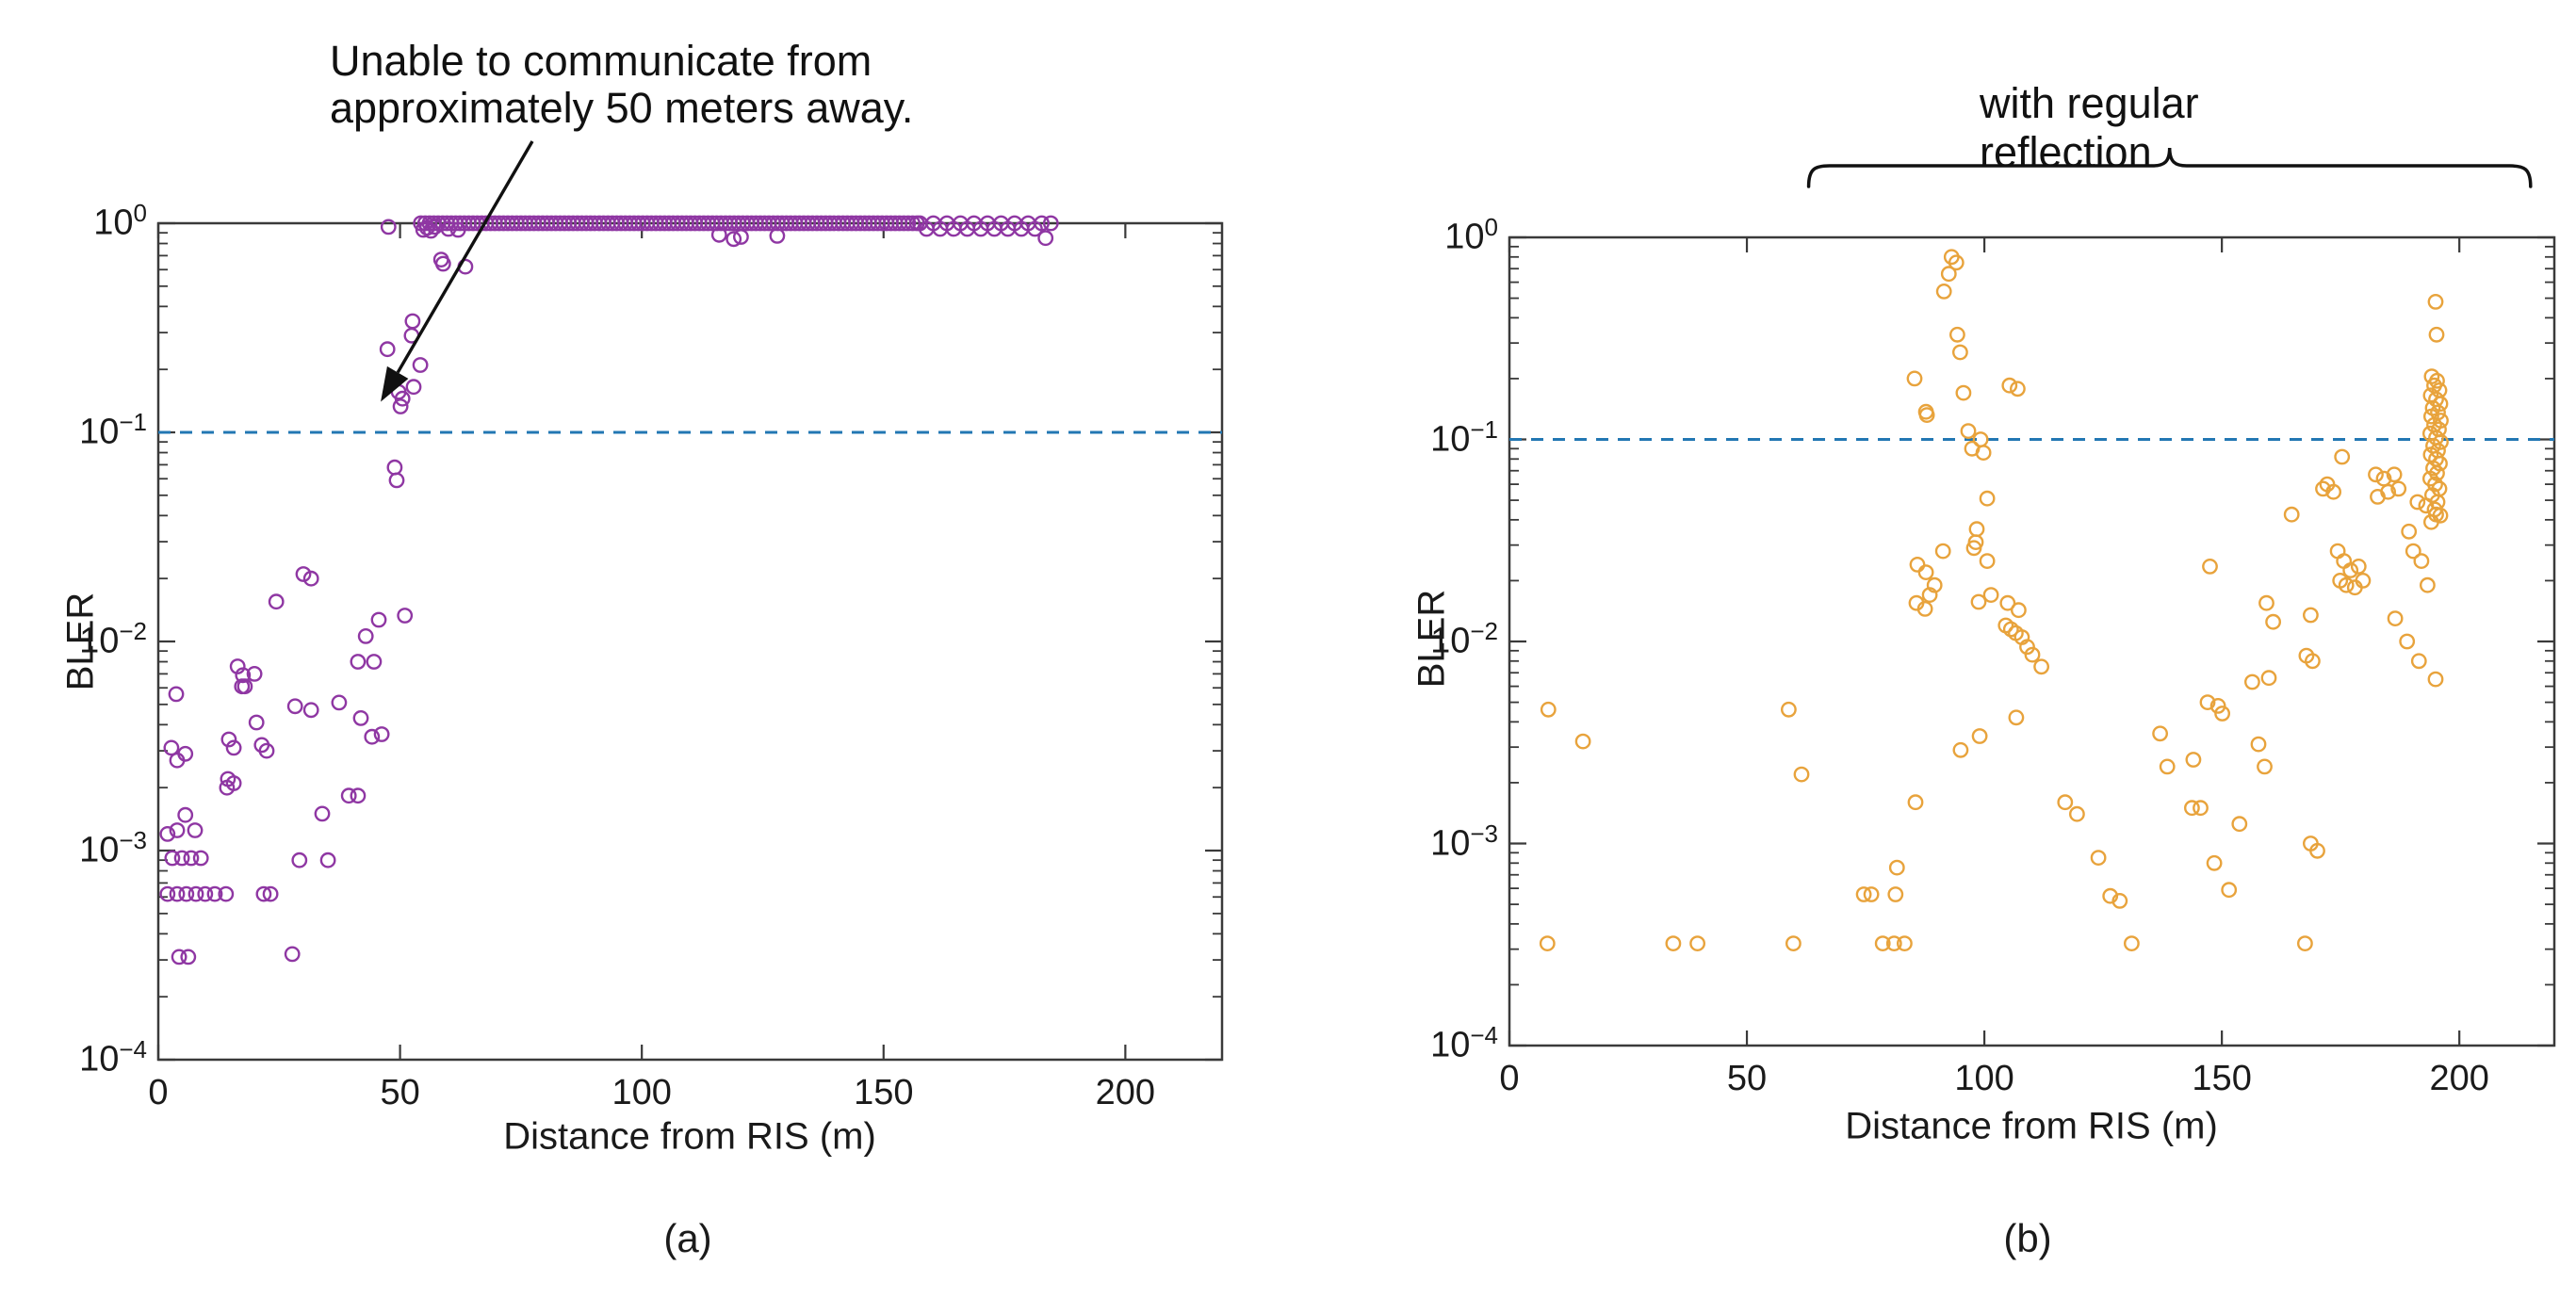  What do you see at coordinates (622, 107) in the screenshot?
I see `annotation-line-2: approximately 50 meters away.` at bounding box center [622, 107].